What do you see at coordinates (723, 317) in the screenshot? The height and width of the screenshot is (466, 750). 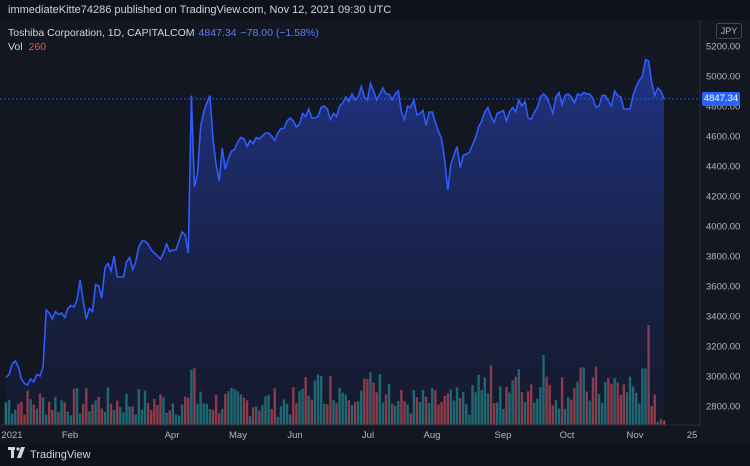 I see `y-tick-label: 3400.00` at bounding box center [723, 317].